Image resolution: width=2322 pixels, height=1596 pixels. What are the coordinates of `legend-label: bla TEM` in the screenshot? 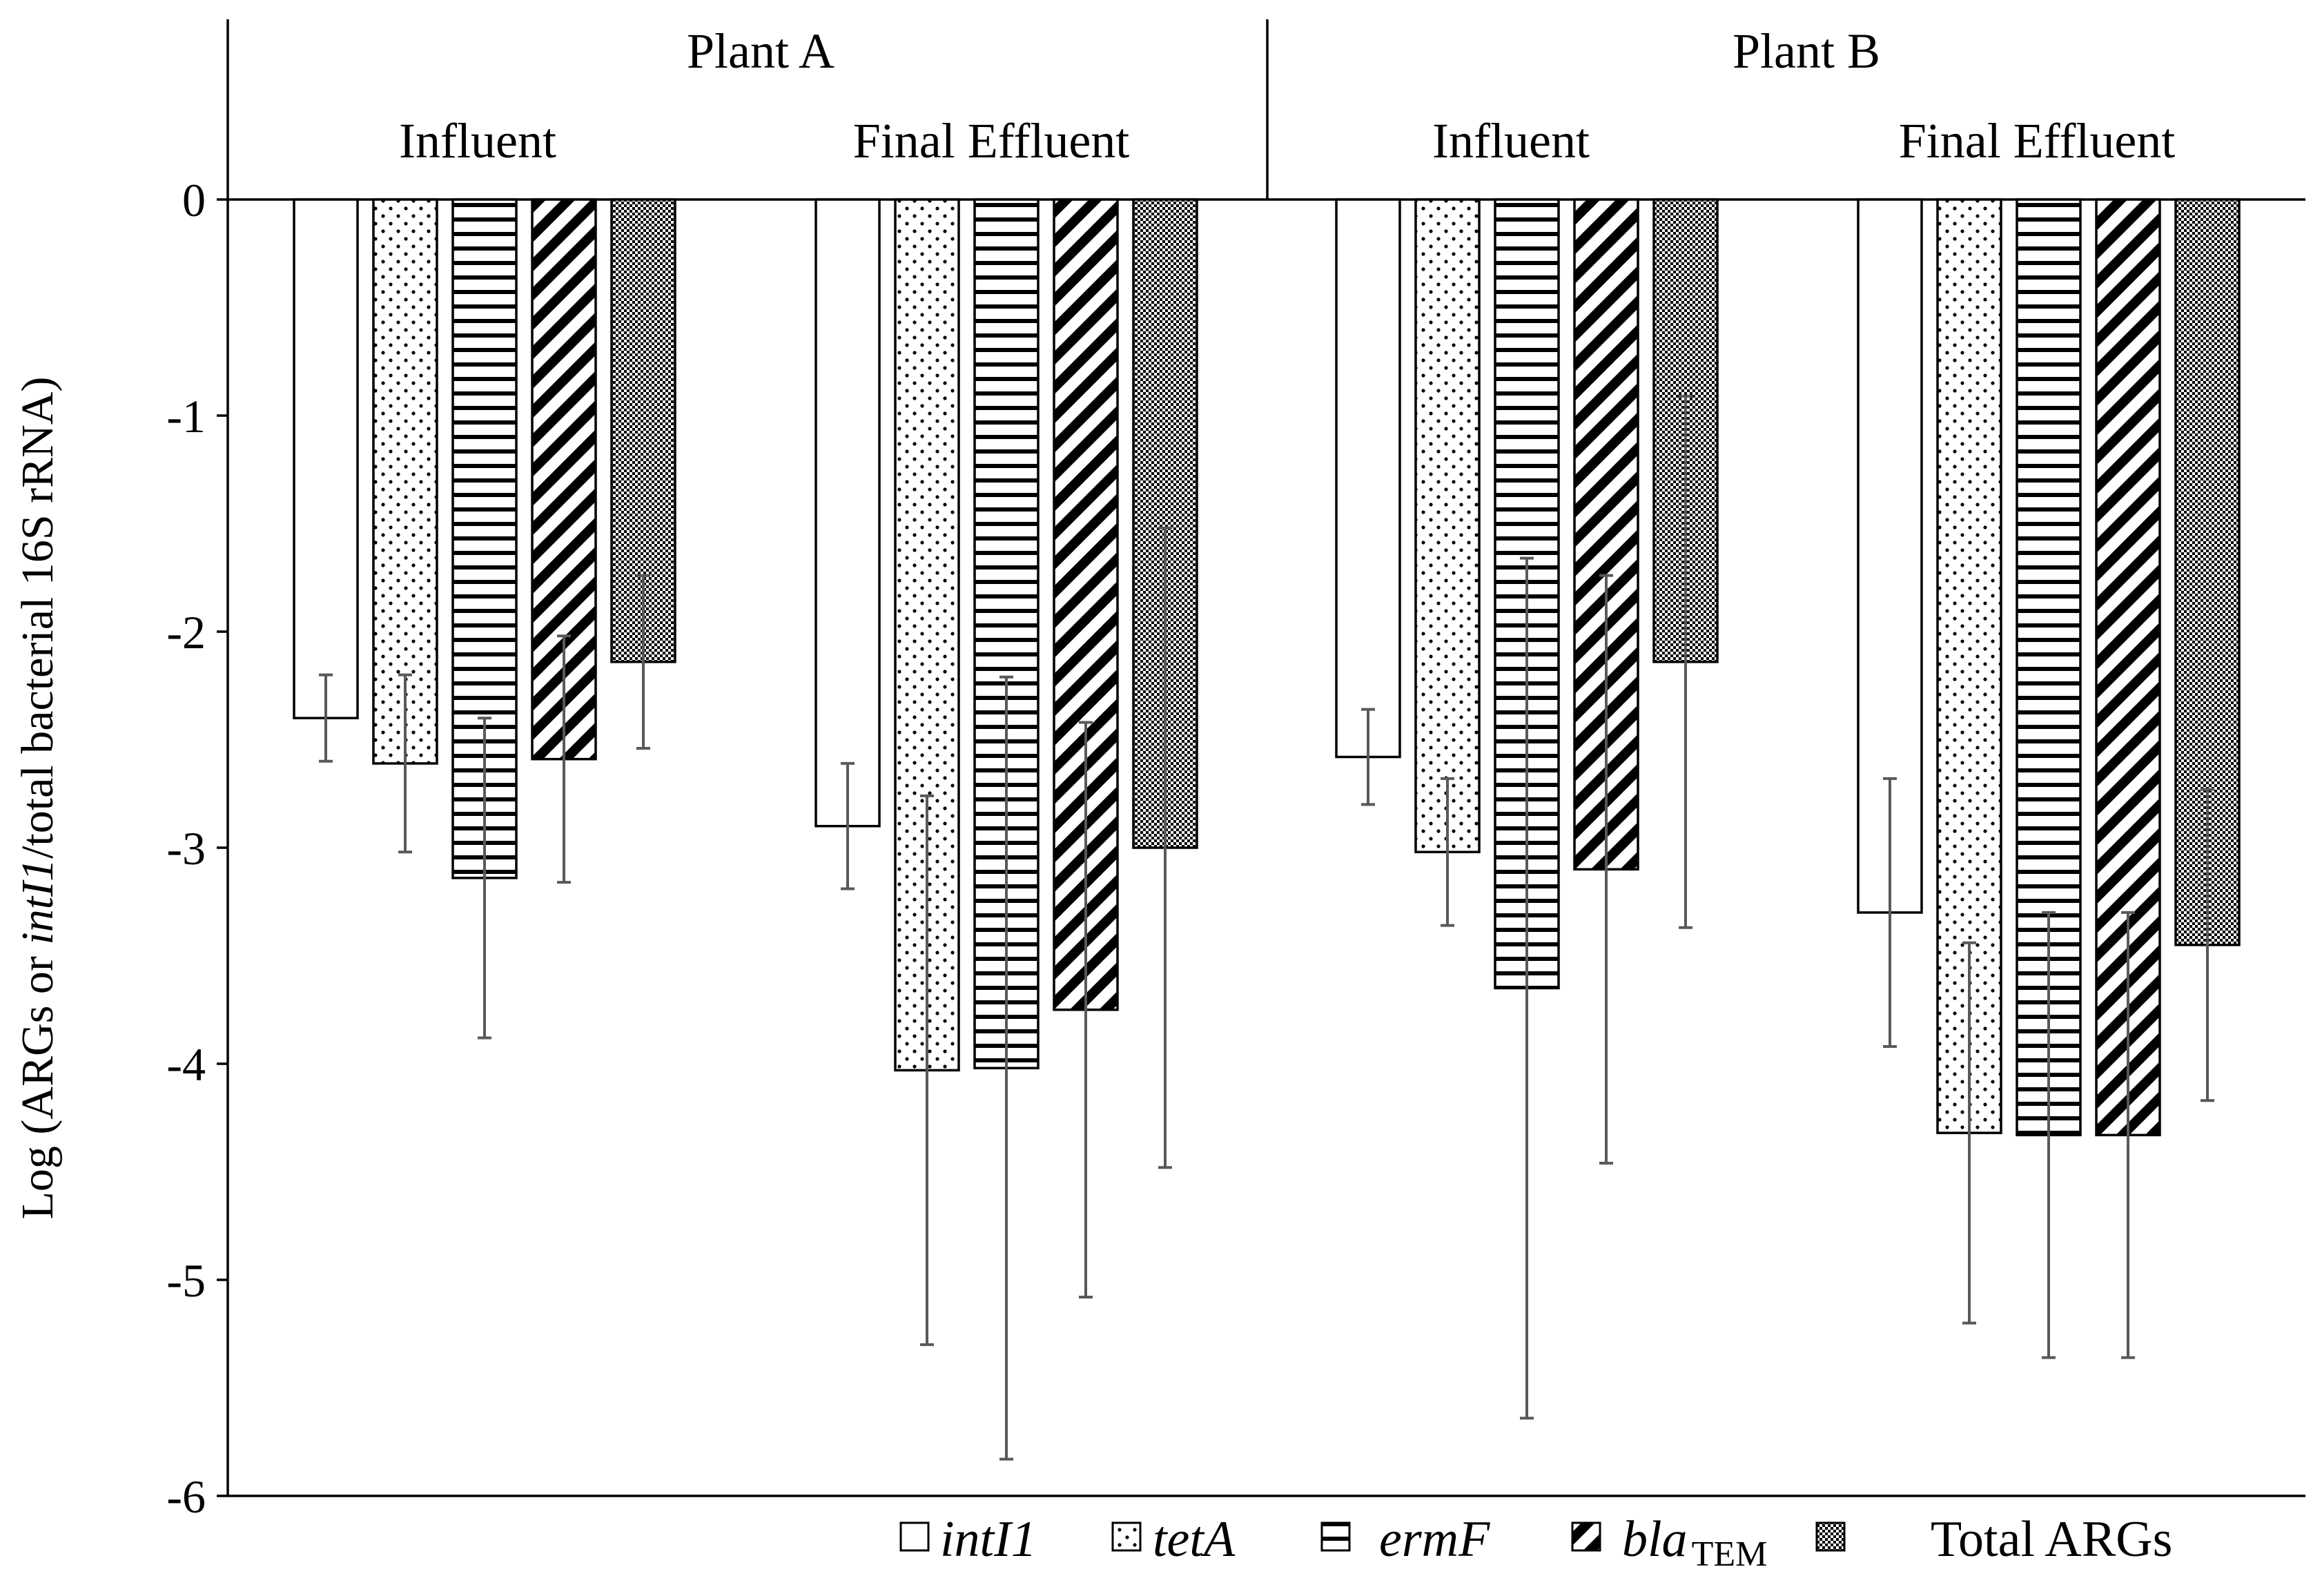 It's located at (1694, 1542).